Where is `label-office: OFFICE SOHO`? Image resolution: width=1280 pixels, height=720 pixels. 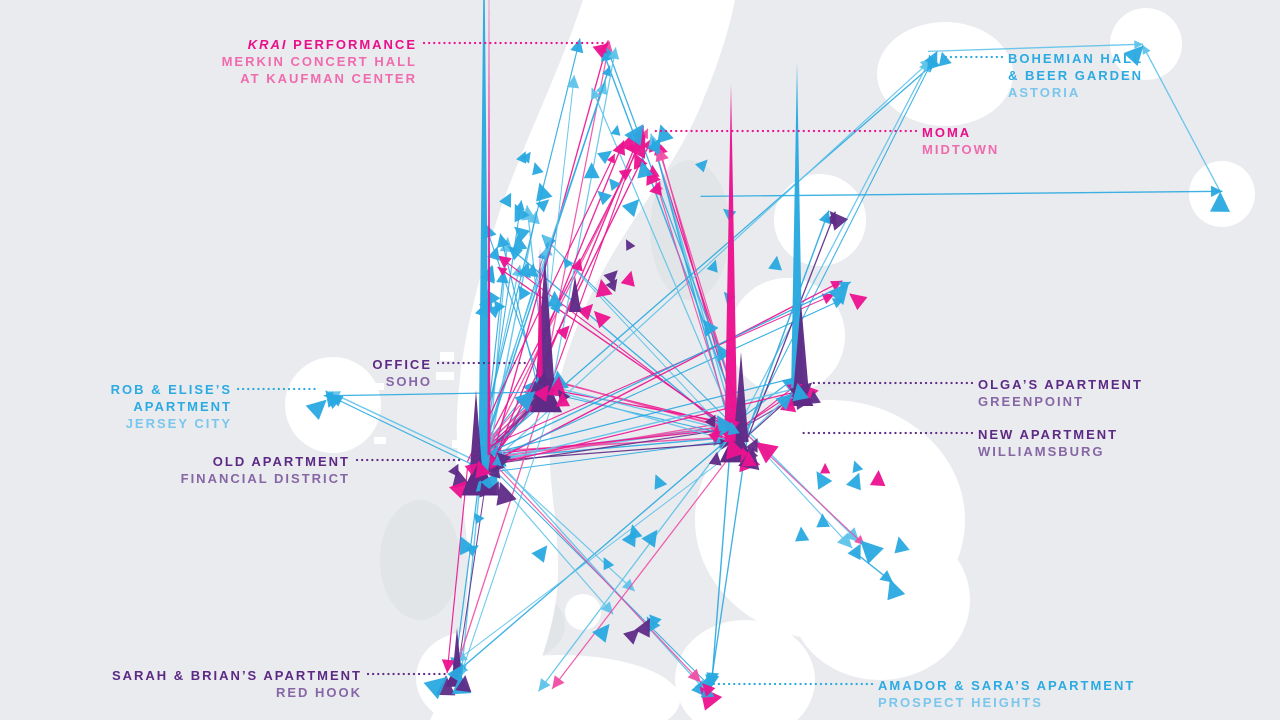 label-office: OFFICE SOHO is located at coordinates (402, 373).